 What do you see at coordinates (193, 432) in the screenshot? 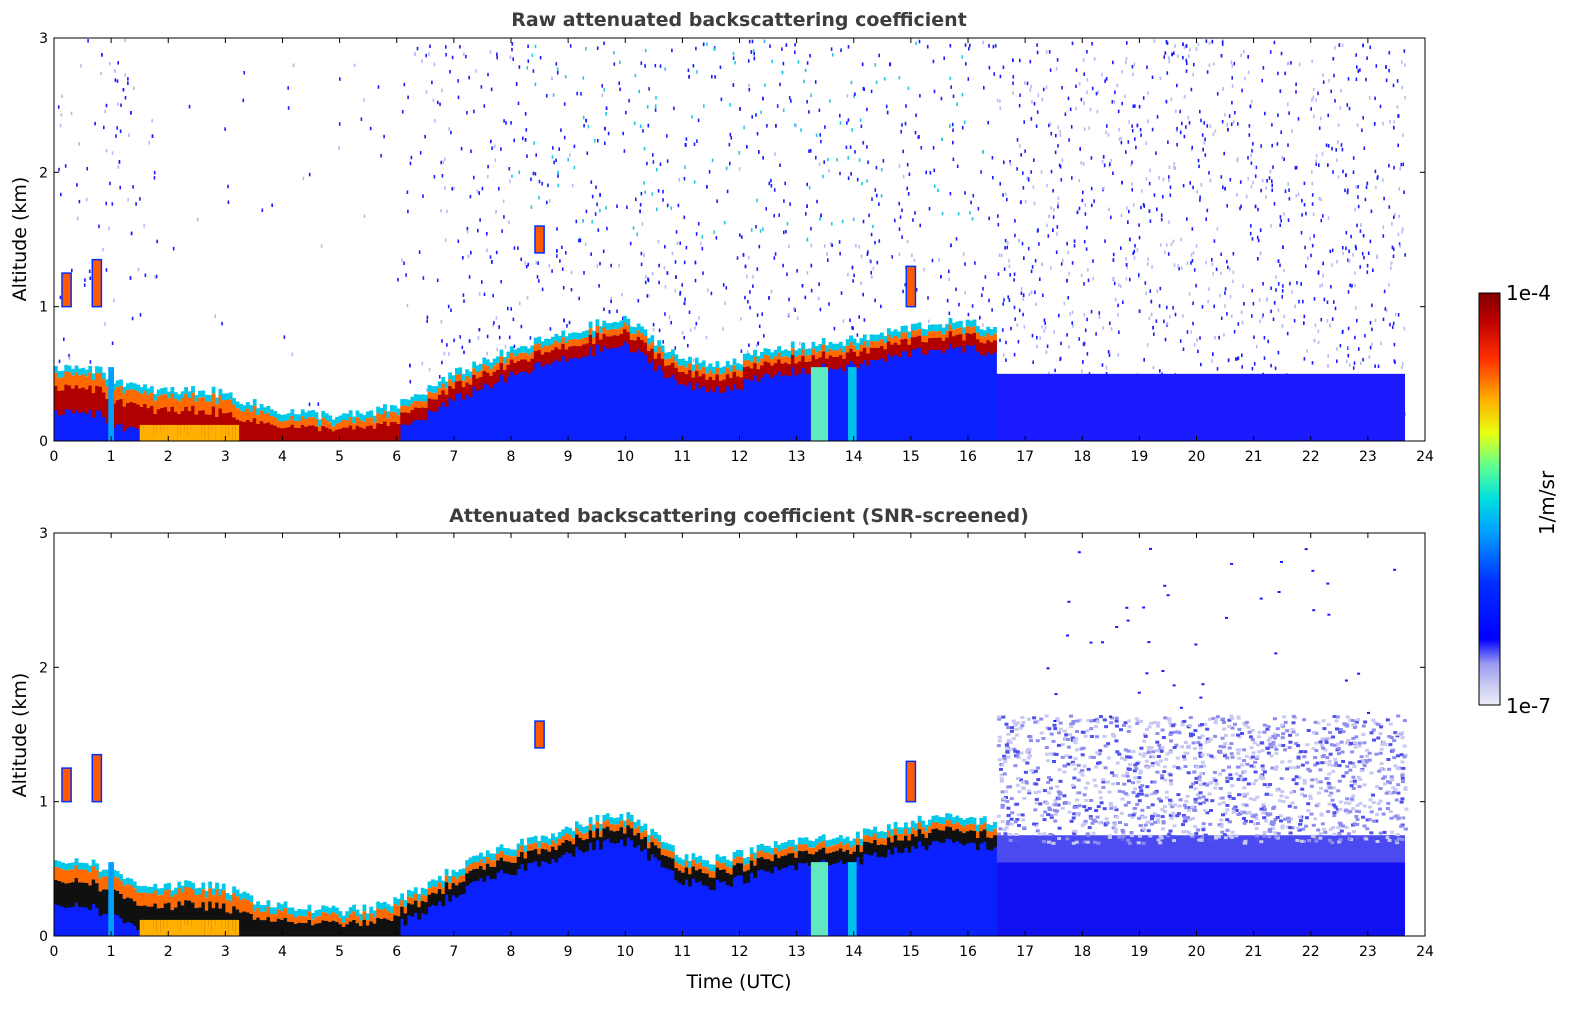
I see `surface-yellow` at bounding box center [193, 432].